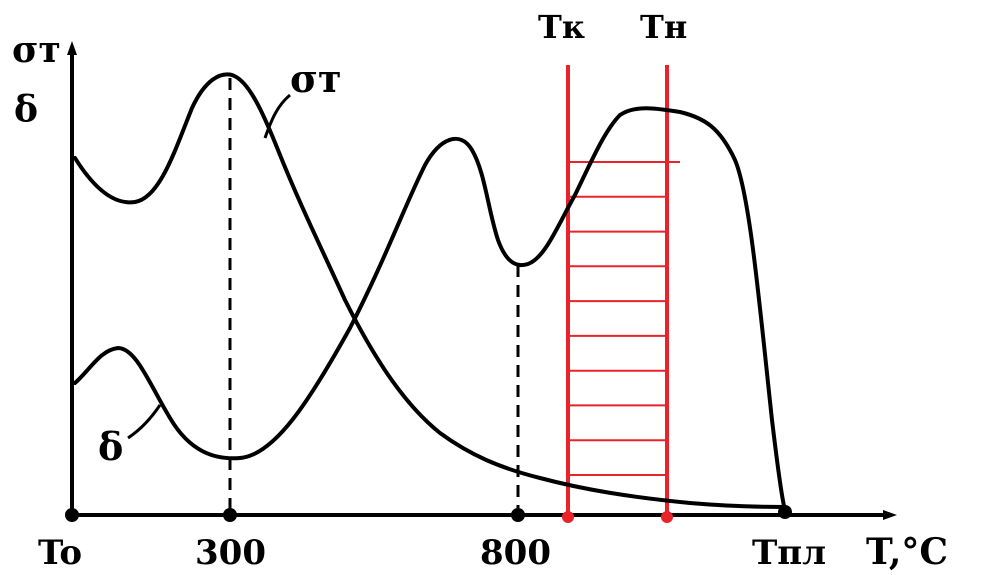 The height and width of the screenshot is (575, 990). Describe the element at coordinates (561, 27) in the screenshot. I see `band-label-tk: Tк` at that location.